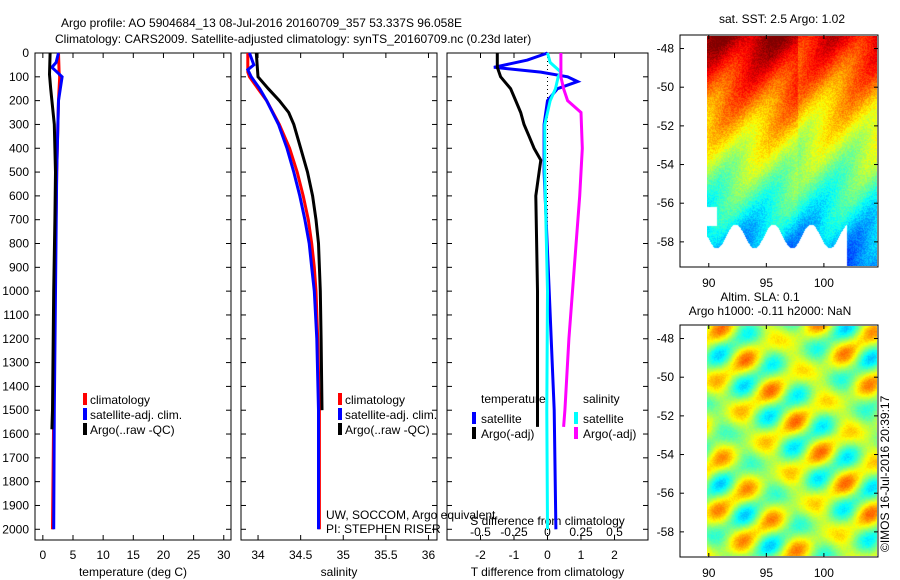 The width and height of the screenshot is (900, 580). I want to click on series-salinity-argo-adj-, so click(571, 240).